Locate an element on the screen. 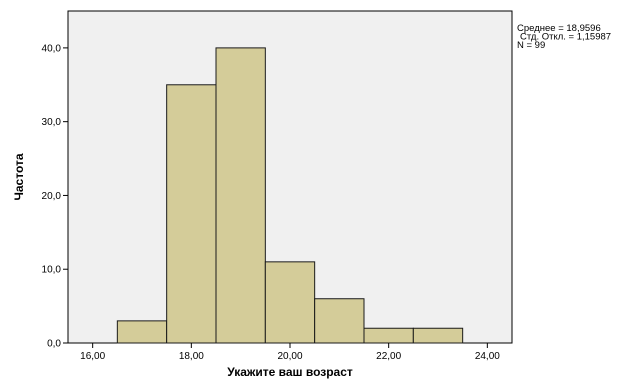  x-tick-label: 22,00 is located at coordinates (388, 356).